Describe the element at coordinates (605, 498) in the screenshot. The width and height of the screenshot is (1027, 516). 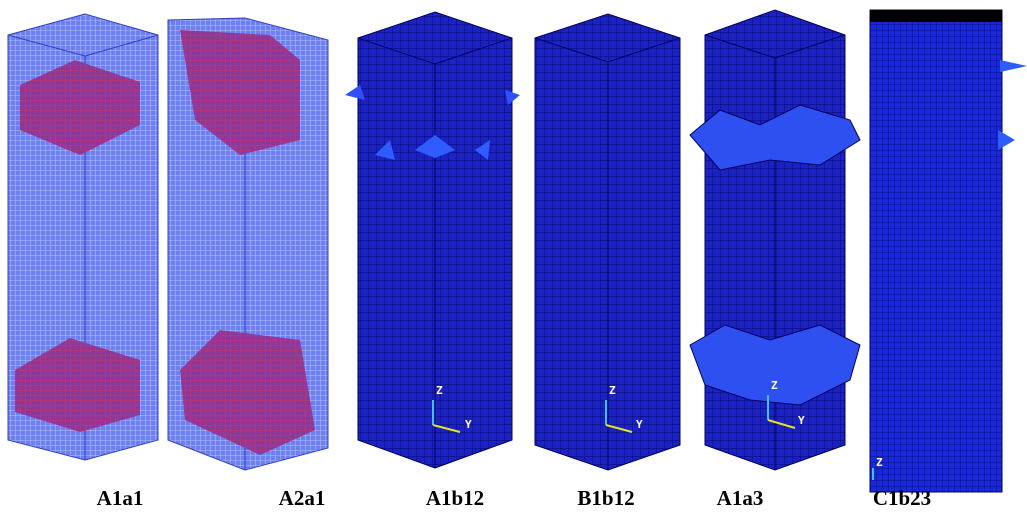
I see `panel-label: B1b12` at that location.